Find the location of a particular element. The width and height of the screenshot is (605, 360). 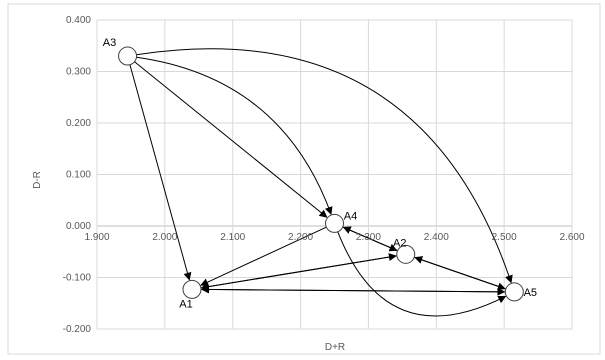

edge-a5-to-a2 is located at coordinates (460, 273).